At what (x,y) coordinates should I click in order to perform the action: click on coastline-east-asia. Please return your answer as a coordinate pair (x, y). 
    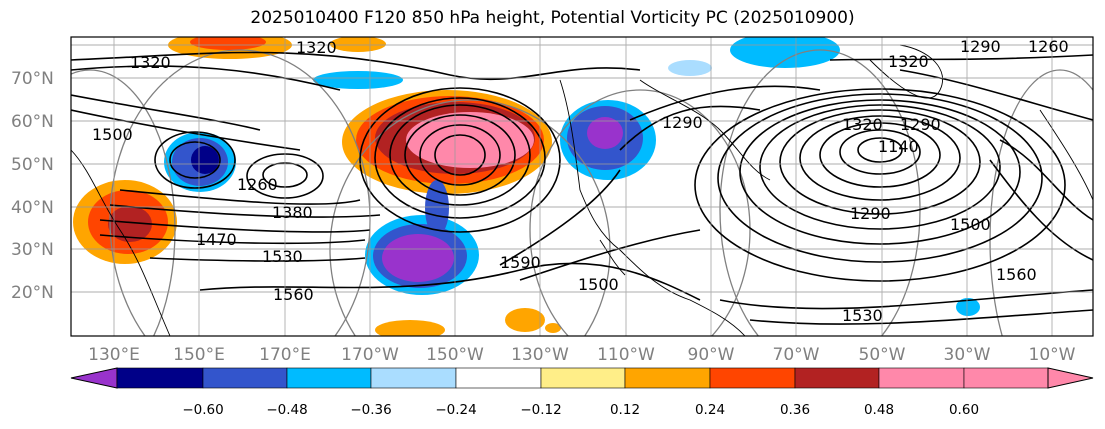
    Looking at the image, I should click on (121, 242).